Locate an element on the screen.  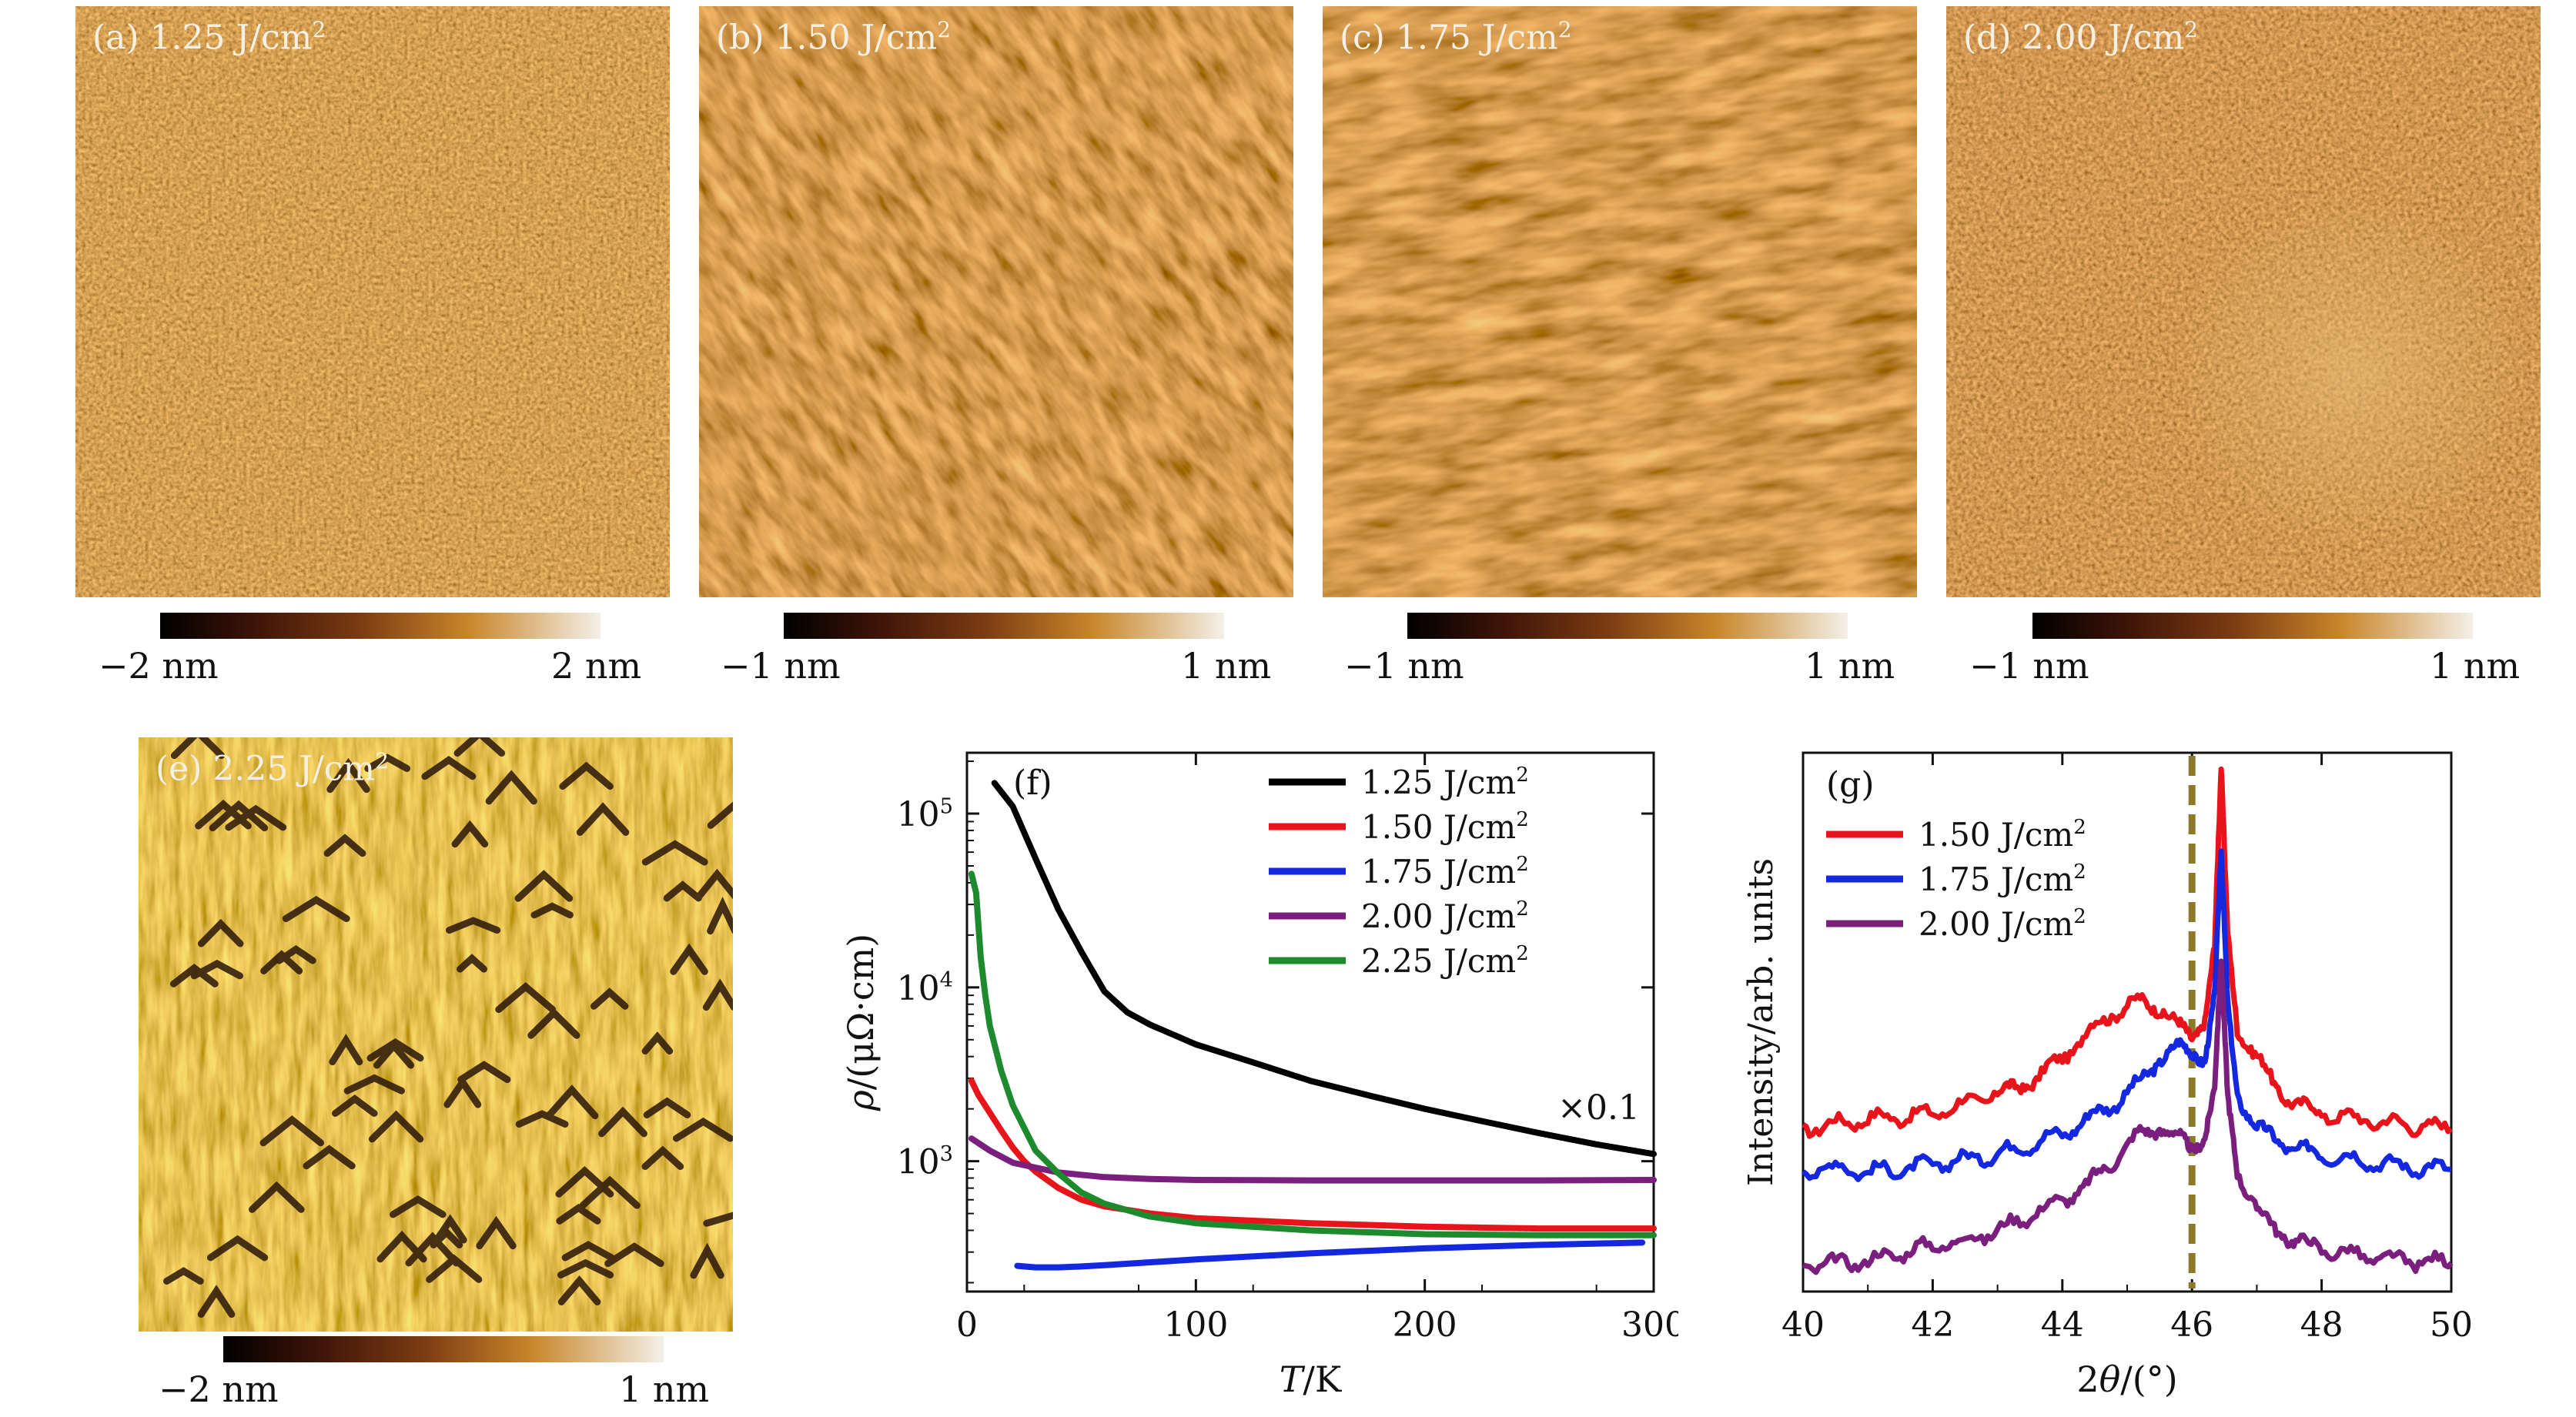
y-tick-label-f: 10⁵ is located at coordinates (925, 814).